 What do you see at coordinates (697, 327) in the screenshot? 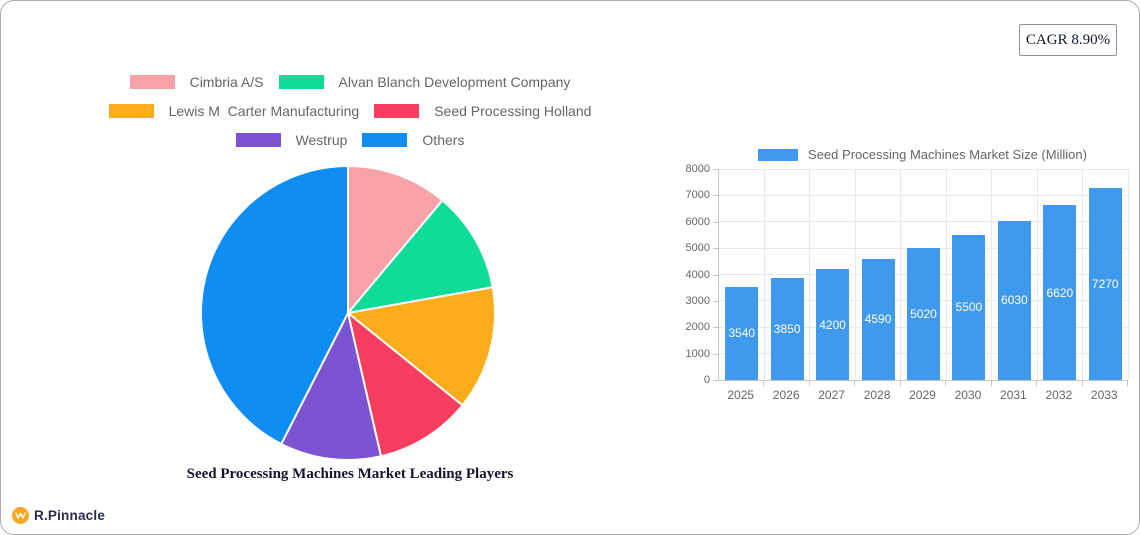
I see `y-axis-tick-label: 2000` at bounding box center [697, 327].